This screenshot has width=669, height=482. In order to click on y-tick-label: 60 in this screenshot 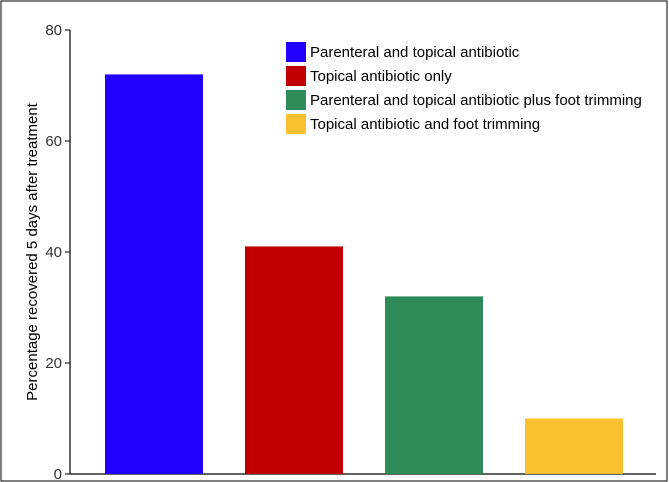, I will do `click(53, 141)`.